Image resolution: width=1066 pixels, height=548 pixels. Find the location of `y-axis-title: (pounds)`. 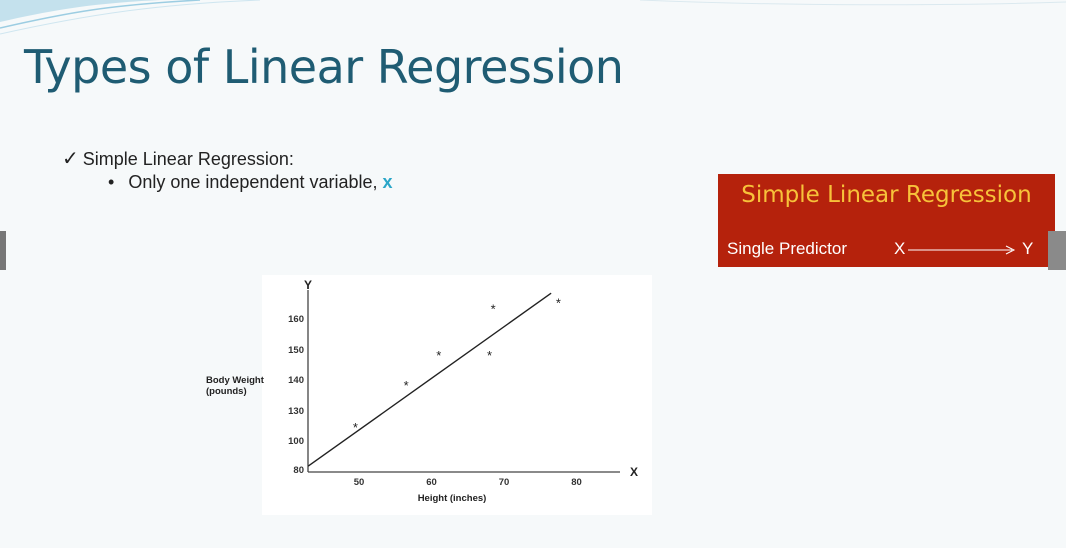

y-axis-title: (pounds) is located at coordinates (226, 391).